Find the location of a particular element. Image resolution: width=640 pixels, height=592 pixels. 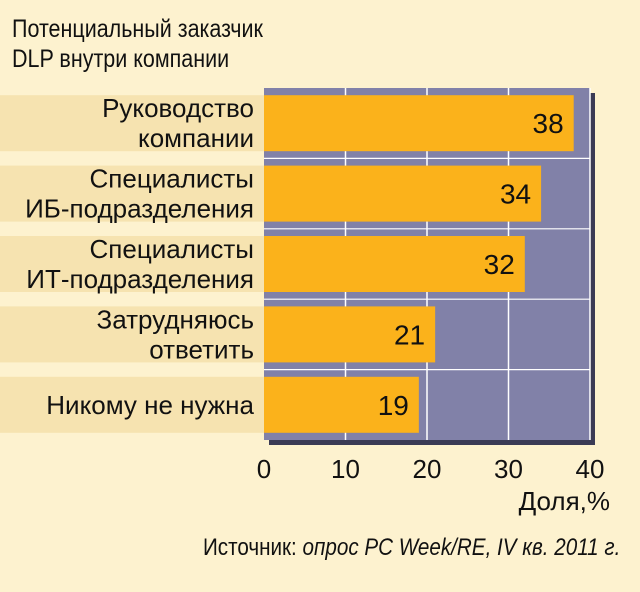

x-tick-label: 20 is located at coordinates (427, 469).